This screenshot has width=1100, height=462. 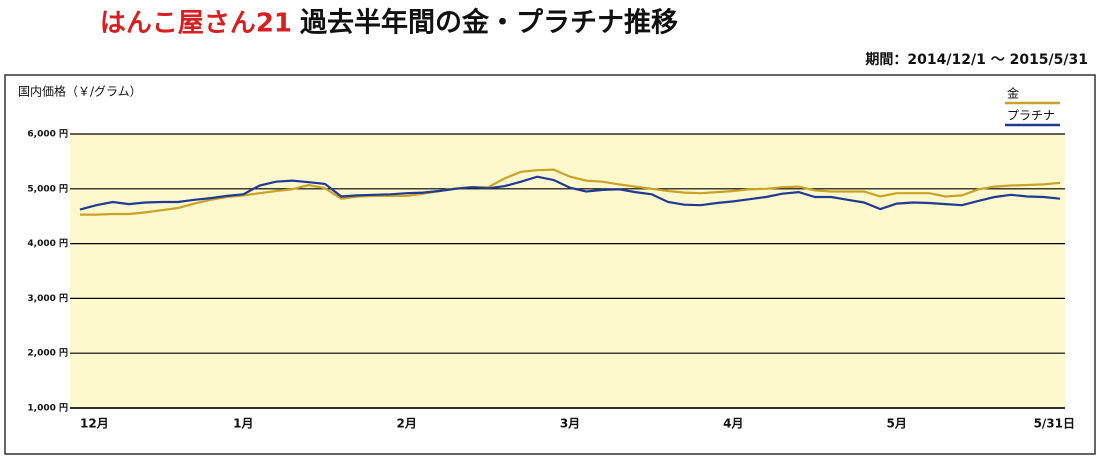 What do you see at coordinates (243, 424) in the screenshot?
I see `x-tick-label: 1月` at bounding box center [243, 424].